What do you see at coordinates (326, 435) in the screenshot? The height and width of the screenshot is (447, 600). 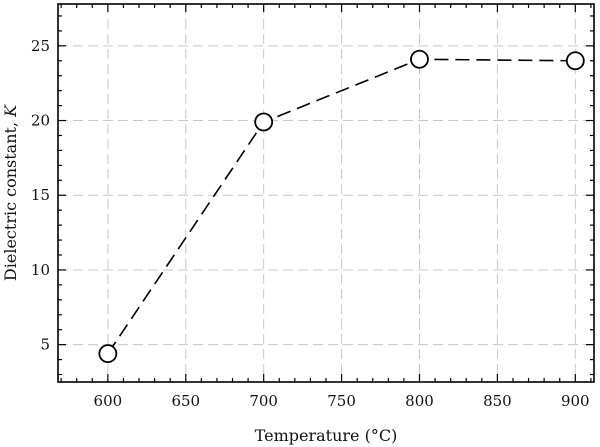 I see `x-axis-label: Temperature (°C)` at bounding box center [326, 435].